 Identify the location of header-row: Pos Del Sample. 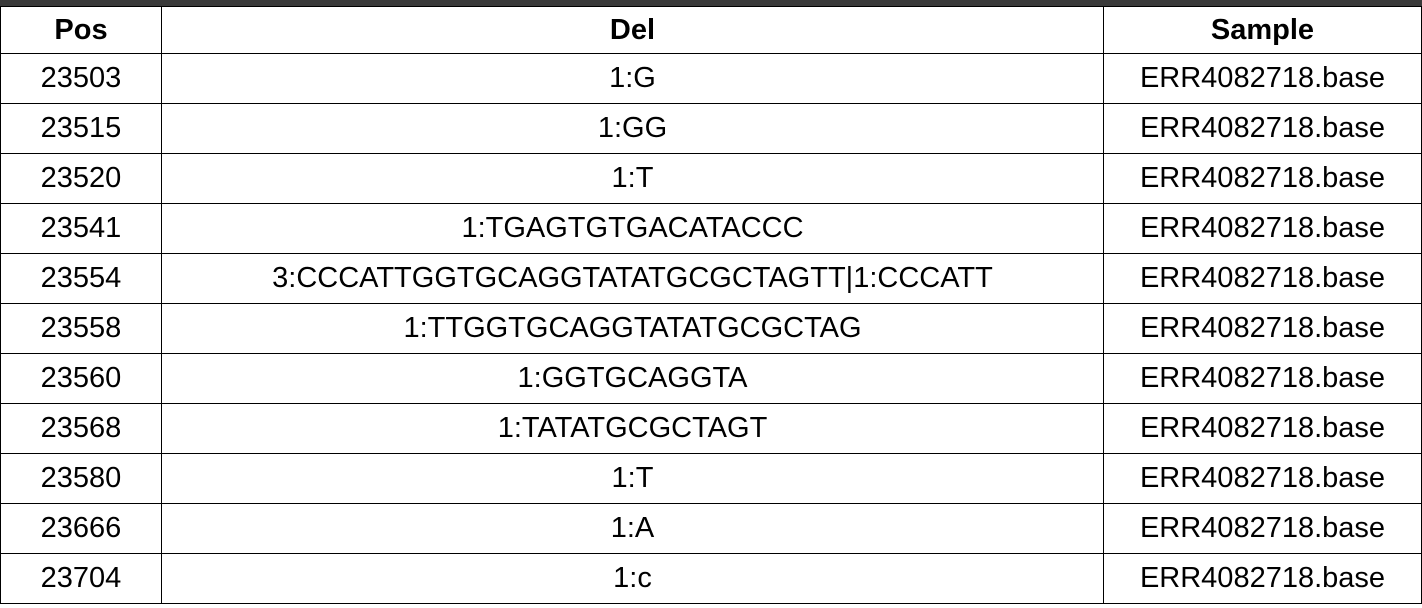
(711, 30).